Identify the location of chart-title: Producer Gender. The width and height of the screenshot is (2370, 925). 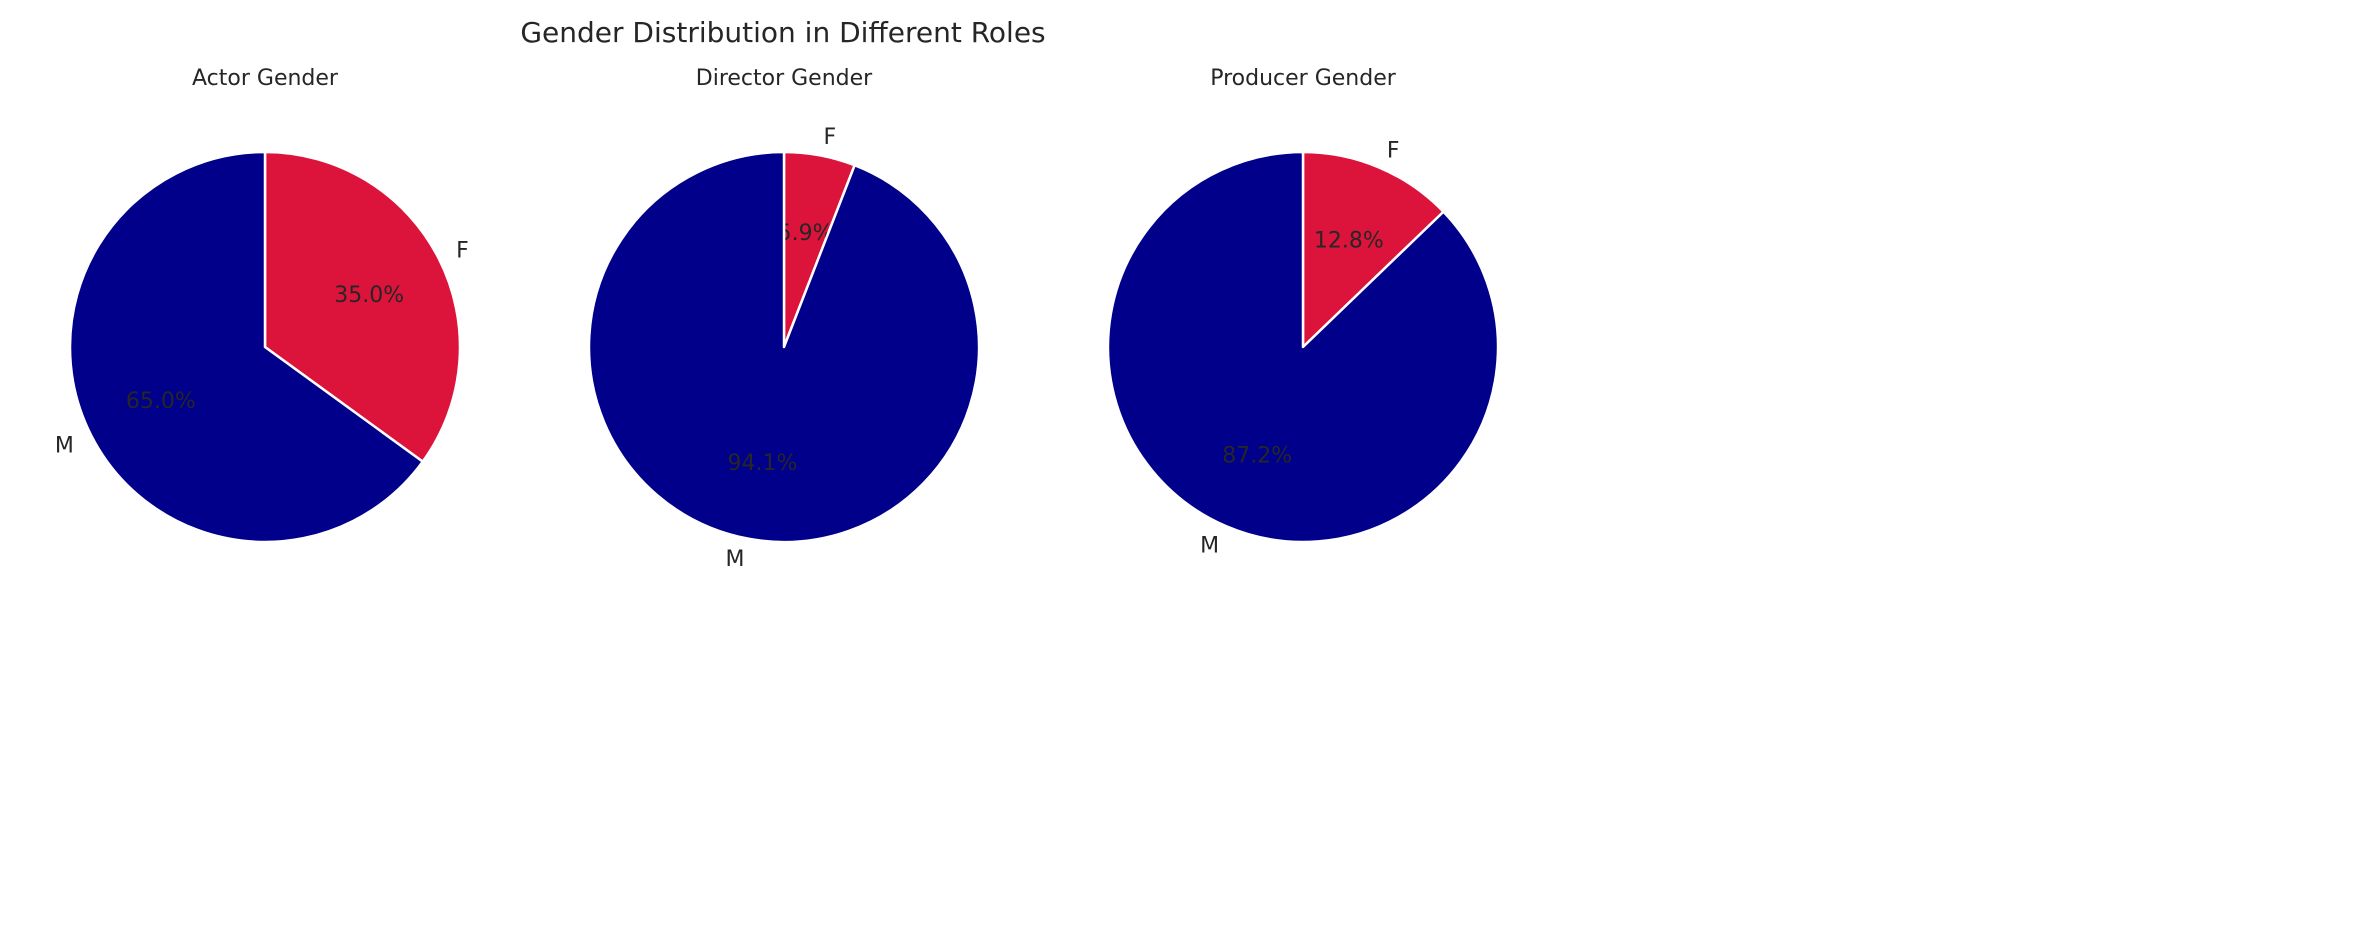
(1303, 78).